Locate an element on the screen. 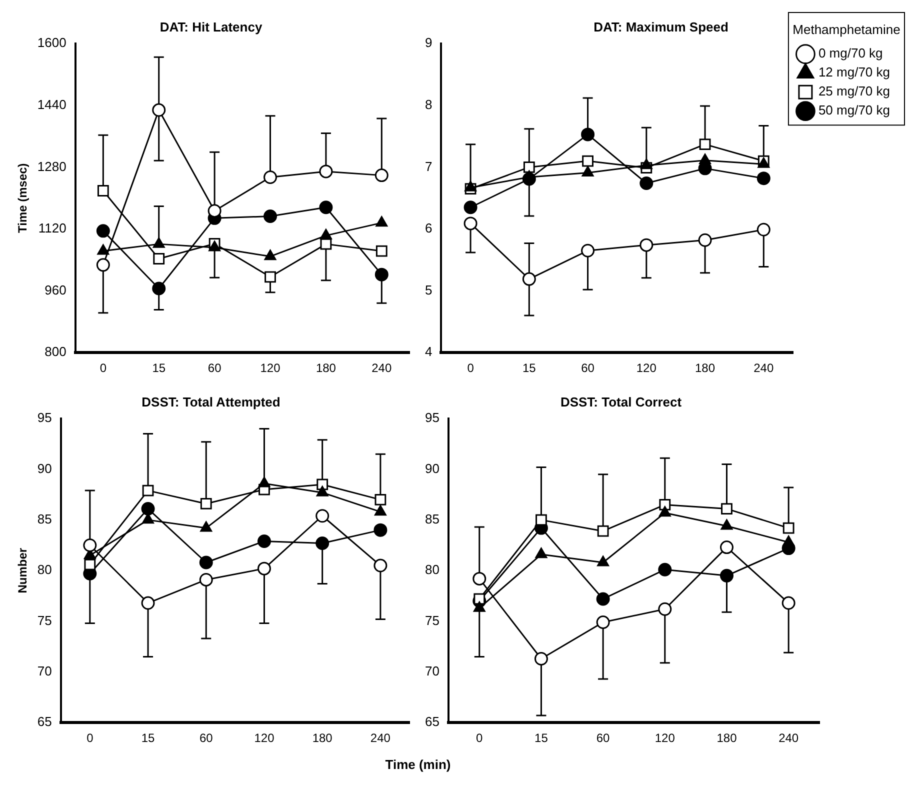  y-tick-label: 4 is located at coordinates (428, 352).